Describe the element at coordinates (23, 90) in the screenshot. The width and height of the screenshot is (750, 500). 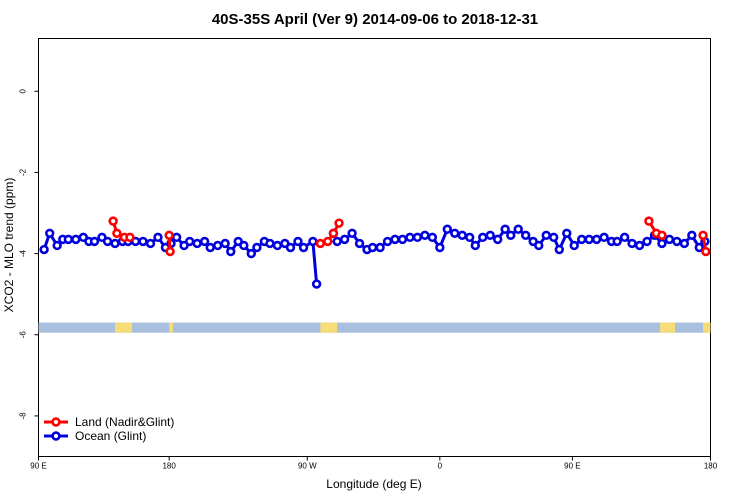
I see `y-tick-label: 0` at that location.